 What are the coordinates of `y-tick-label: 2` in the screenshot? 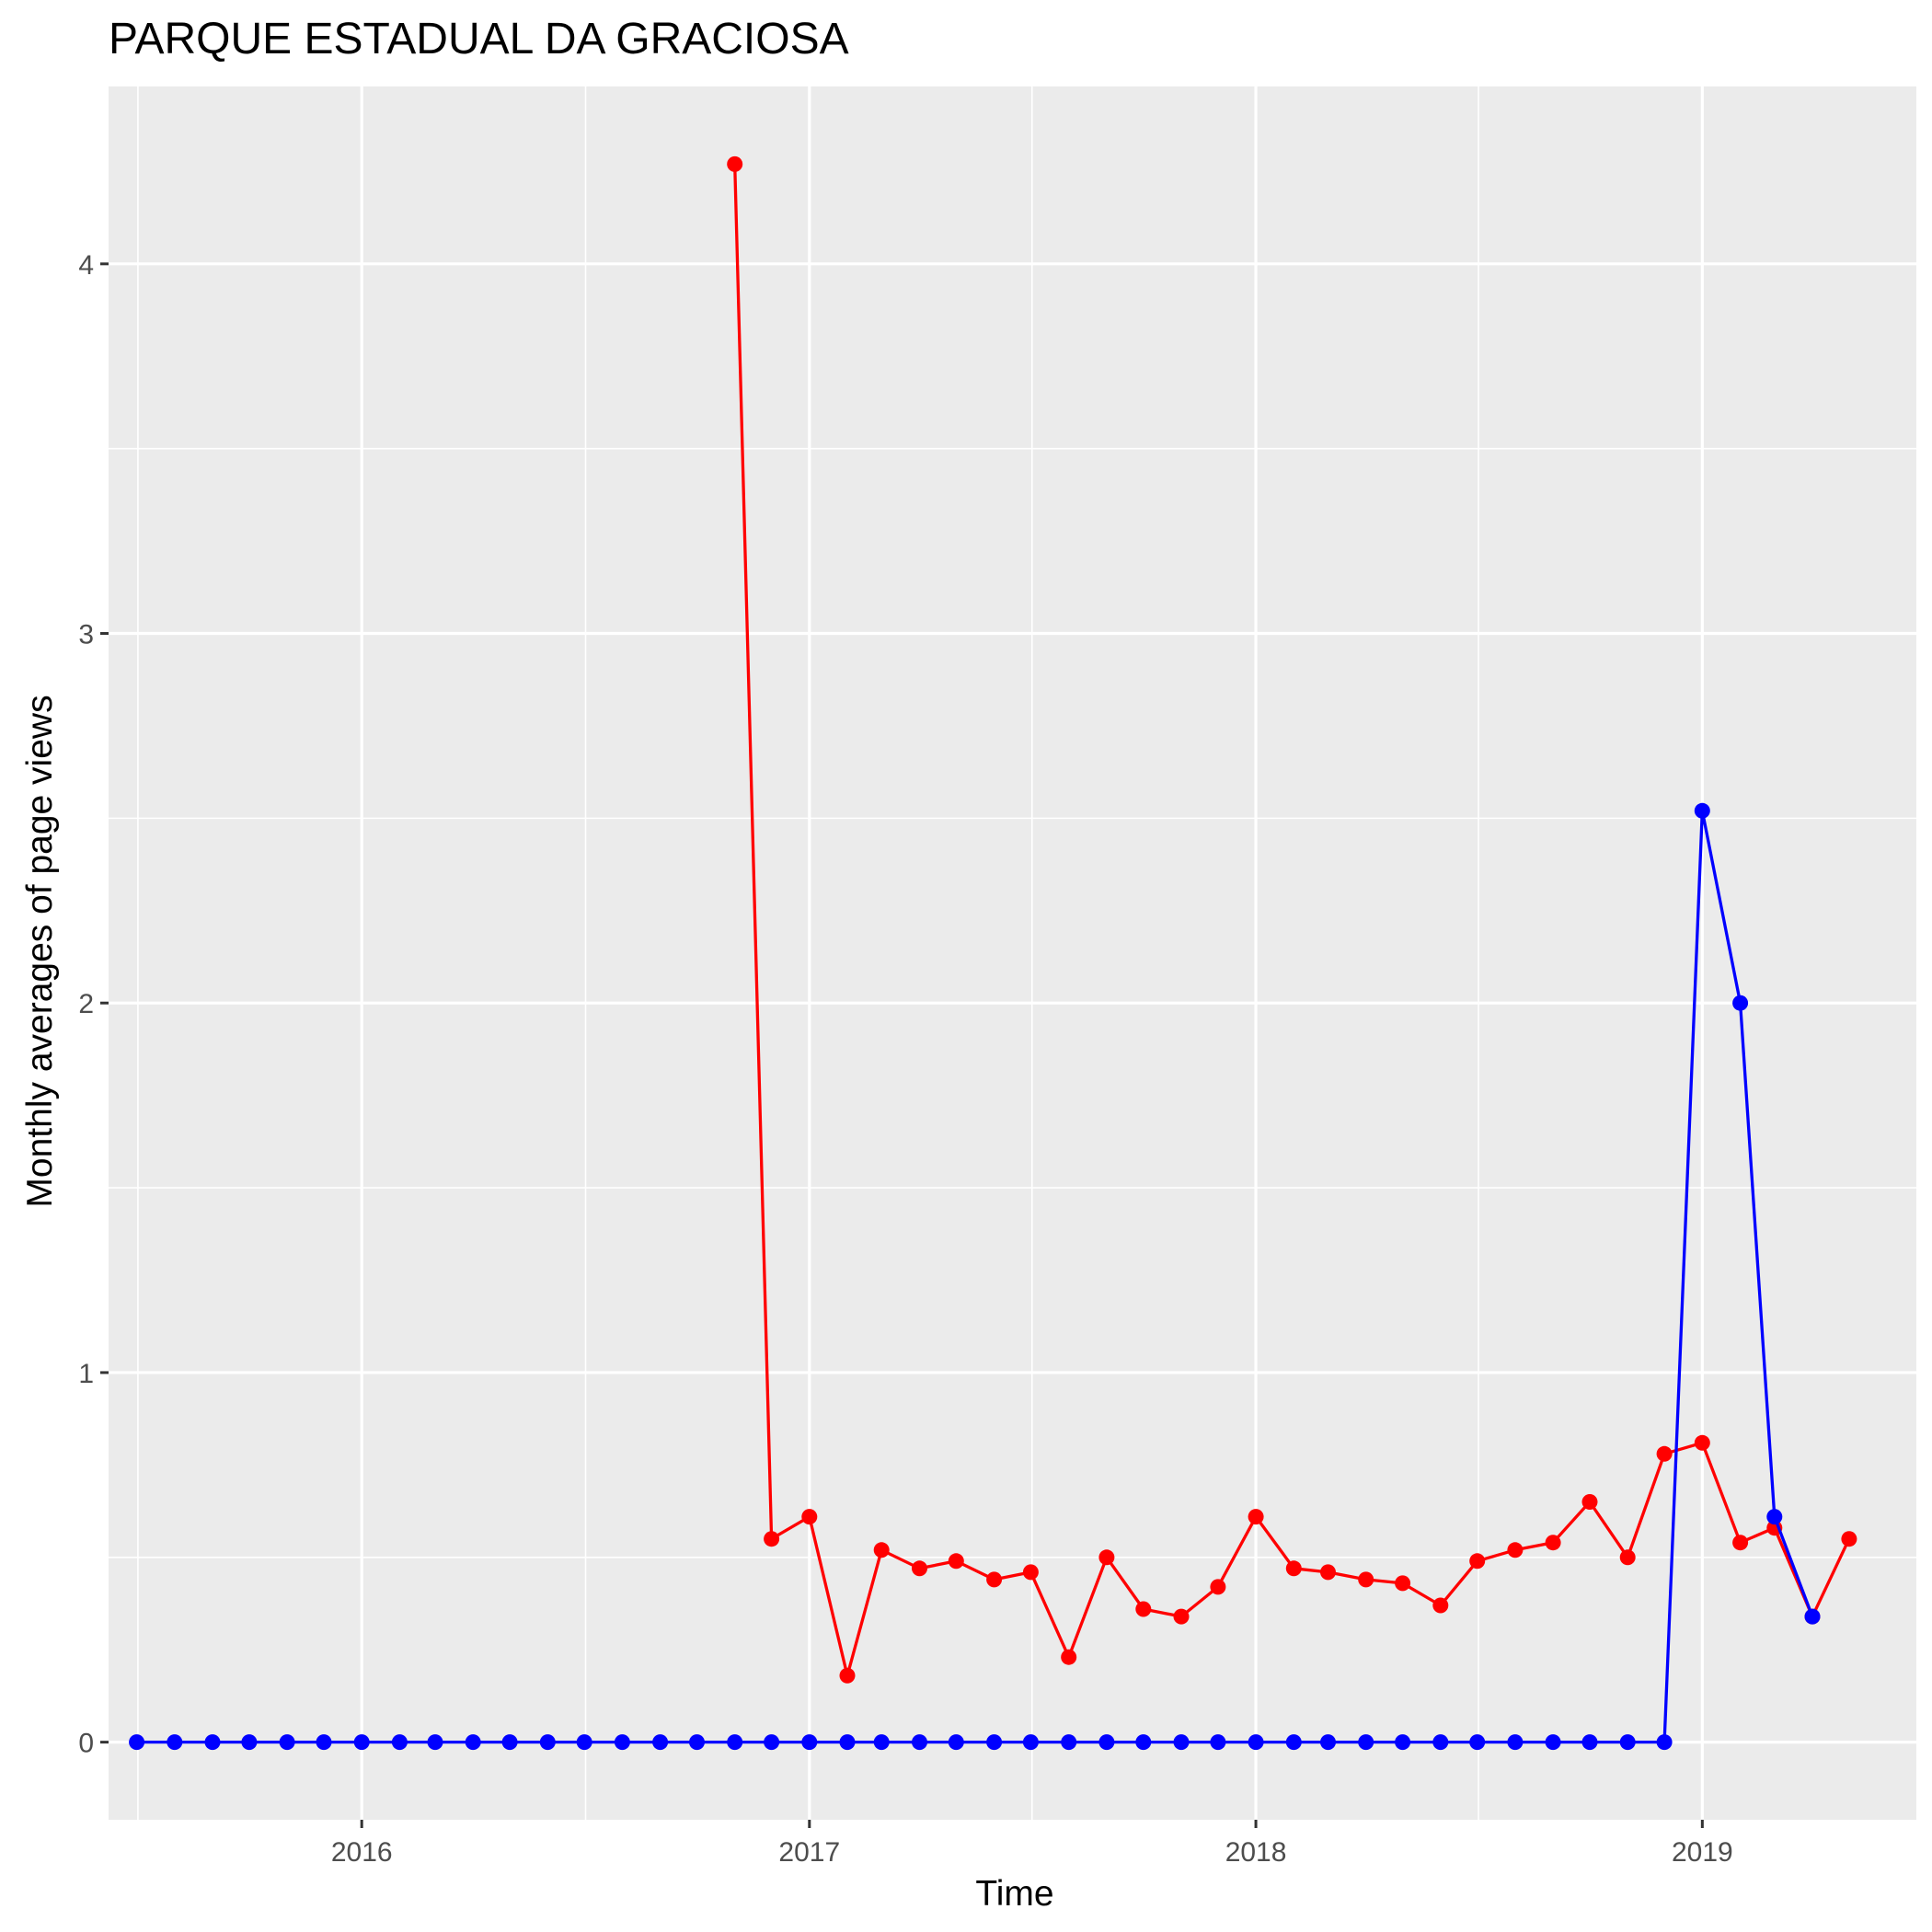 It's located at (86, 1004).